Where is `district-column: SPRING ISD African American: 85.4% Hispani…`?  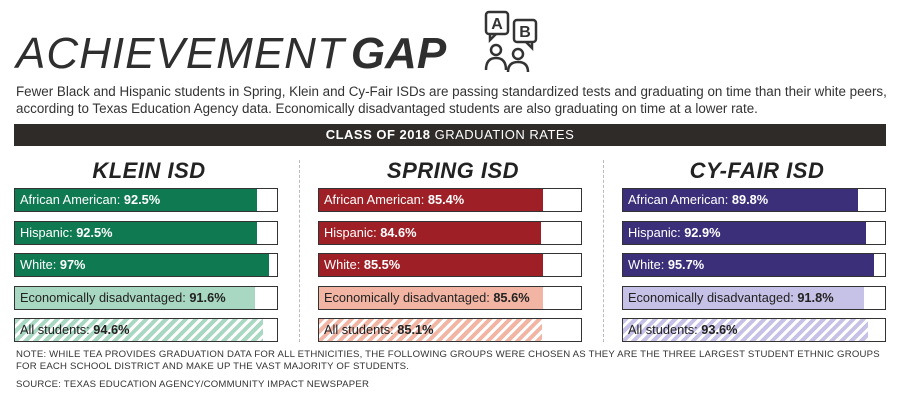
district-column: SPRING ISD African American: 85.4% Hispani… is located at coordinates (453, 254).